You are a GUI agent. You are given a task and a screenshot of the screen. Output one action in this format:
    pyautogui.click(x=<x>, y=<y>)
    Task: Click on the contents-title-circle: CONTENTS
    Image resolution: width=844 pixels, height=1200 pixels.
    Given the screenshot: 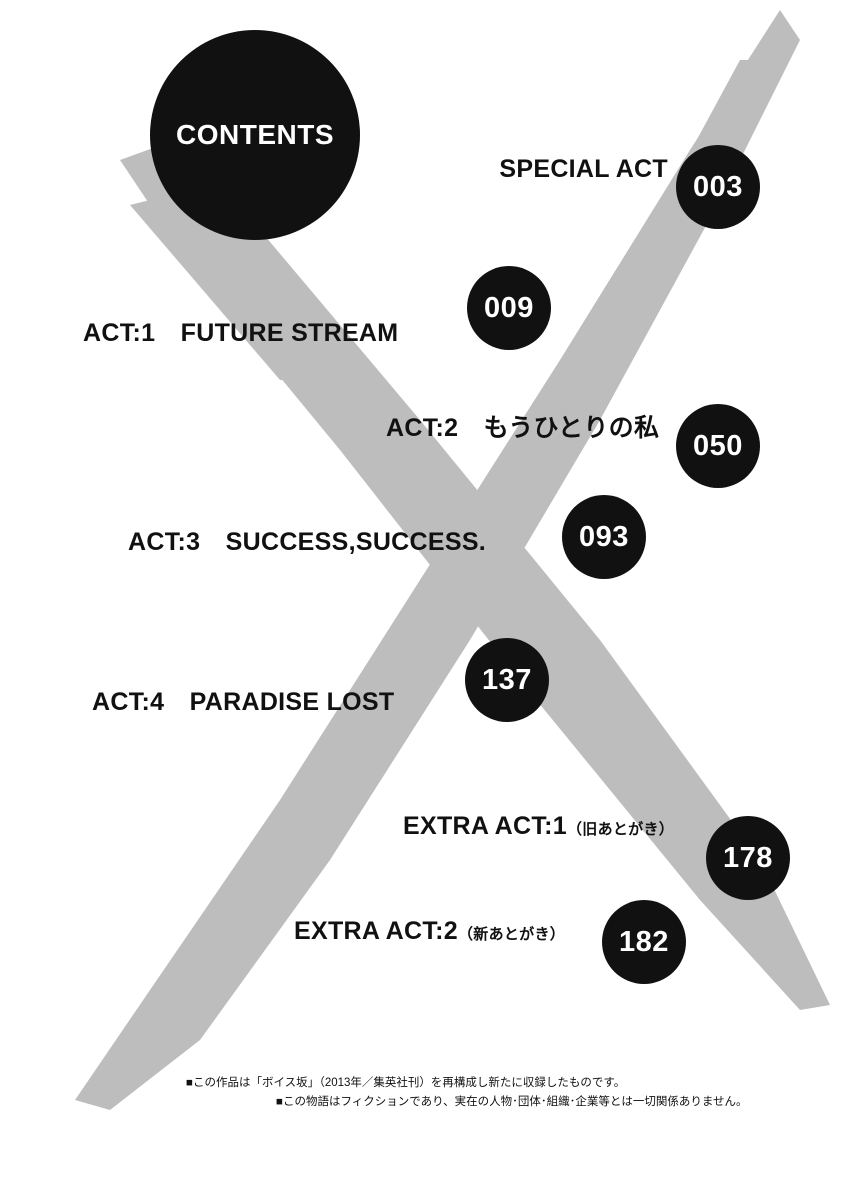 What is the action you would take?
    pyautogui.click(x=255, y=135)
    